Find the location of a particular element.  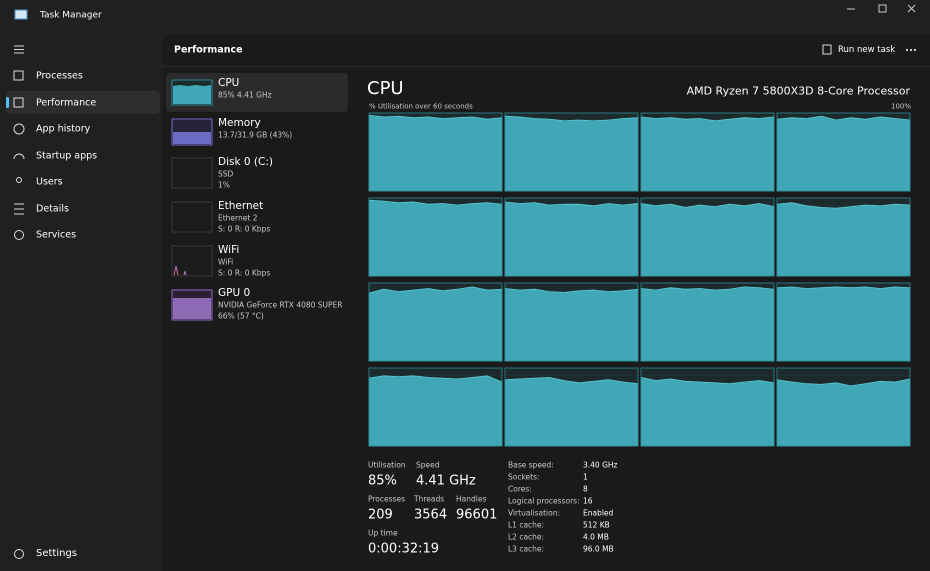

stat-label: Utilisation is located at coordinates (387, 465).